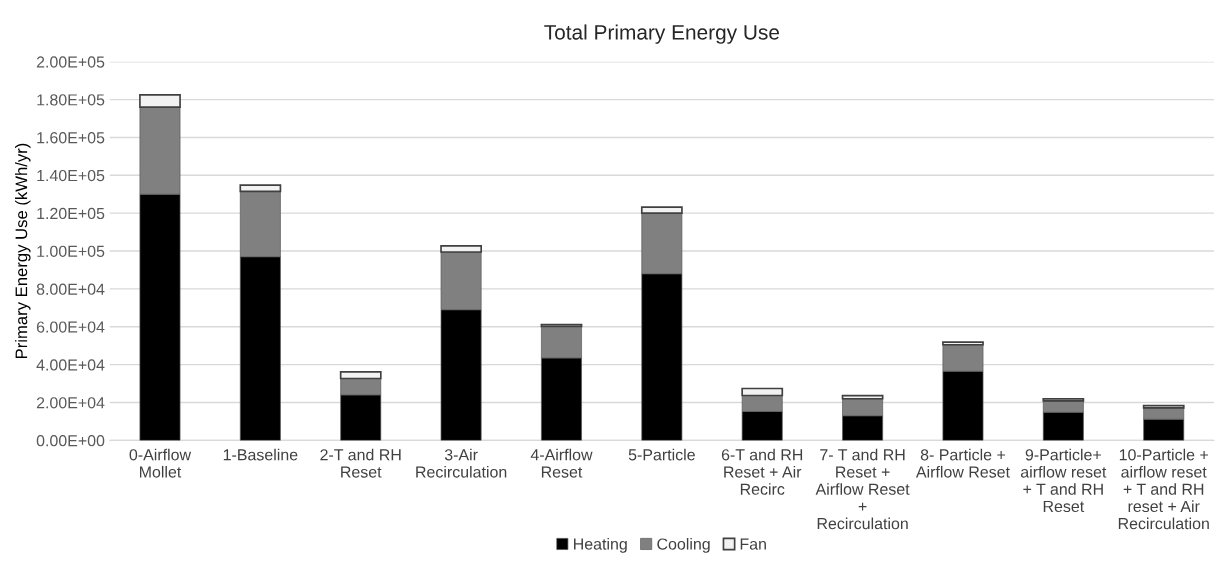  Describe the element at coordinates (683, 545) in the screenshot. I see `legend-label: Cooling` at that location.